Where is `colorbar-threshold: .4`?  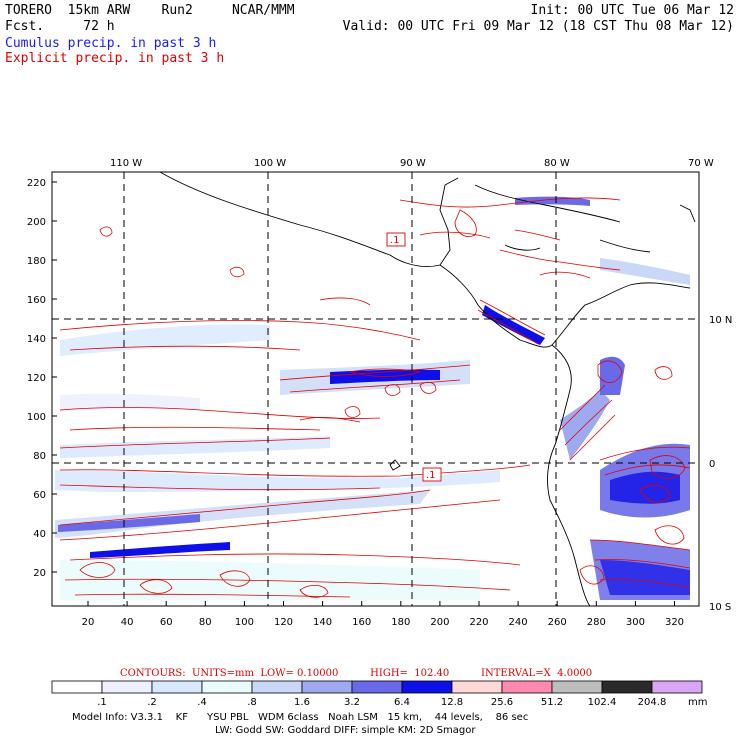
colorbar-threshold: .4 is located at coordinates (202, 702).